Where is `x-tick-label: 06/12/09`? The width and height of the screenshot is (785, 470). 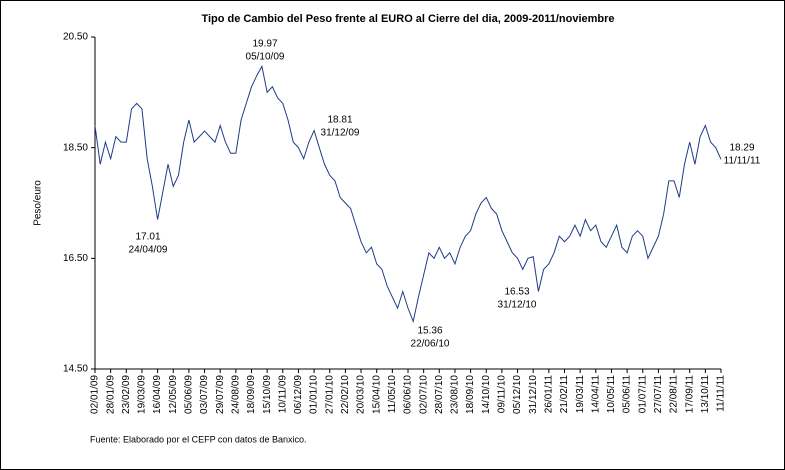
x-tick-label: 06/12/09 is located at coordinates (298, 394).